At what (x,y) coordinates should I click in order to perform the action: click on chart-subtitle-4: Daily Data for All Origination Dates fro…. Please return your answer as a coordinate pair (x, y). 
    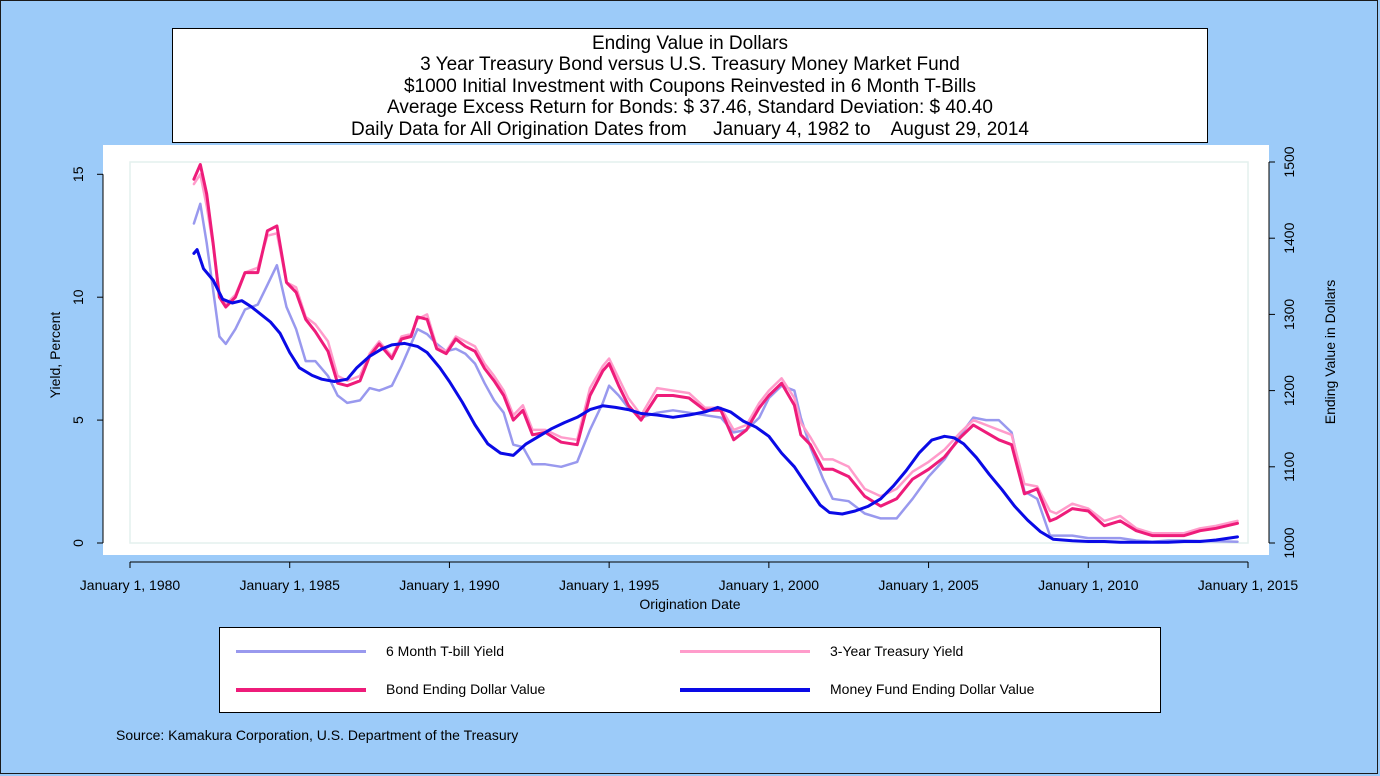
    Looking at the image, I should click on (690, 129).